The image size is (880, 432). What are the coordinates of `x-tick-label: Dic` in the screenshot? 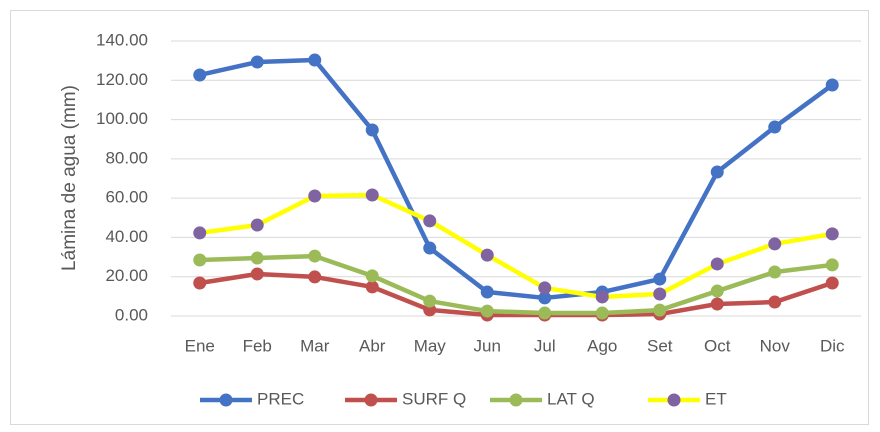 It's located at (832, 345).